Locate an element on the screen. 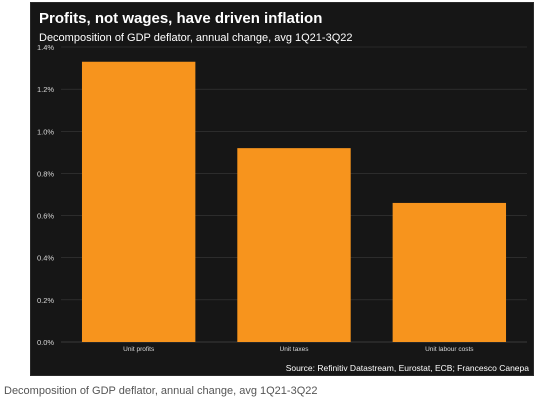  x-axis-labels: Unit profits Unit taxes Unit labour costs is located at coordinates (298, 349).